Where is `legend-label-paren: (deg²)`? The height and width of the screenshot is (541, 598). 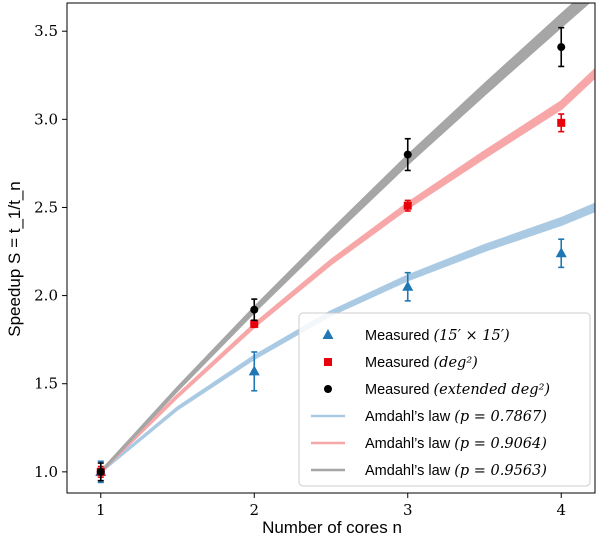
legend-label-paren: (deg²) is located at coordinates (456, 363).